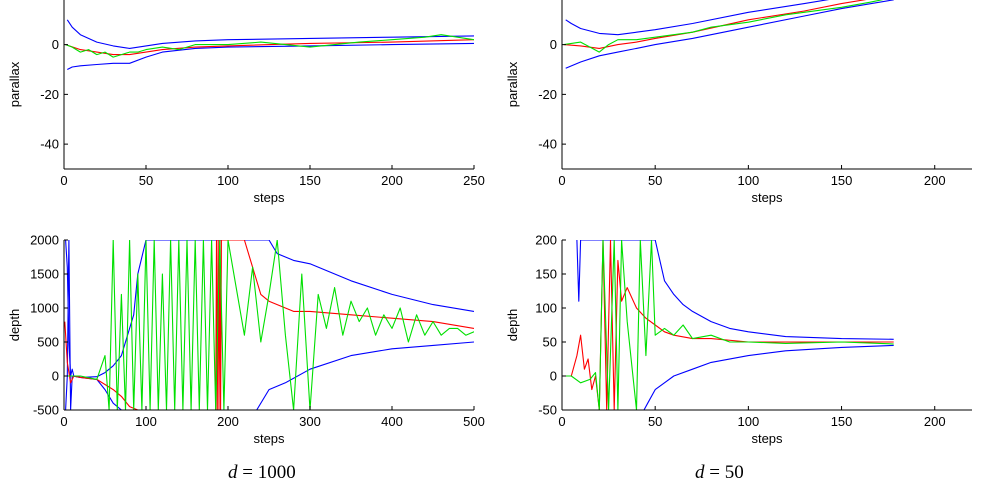 The height and width of the screenshot is (490, 1000). I want to click on caption-right: d = 50, so click(719, 473).